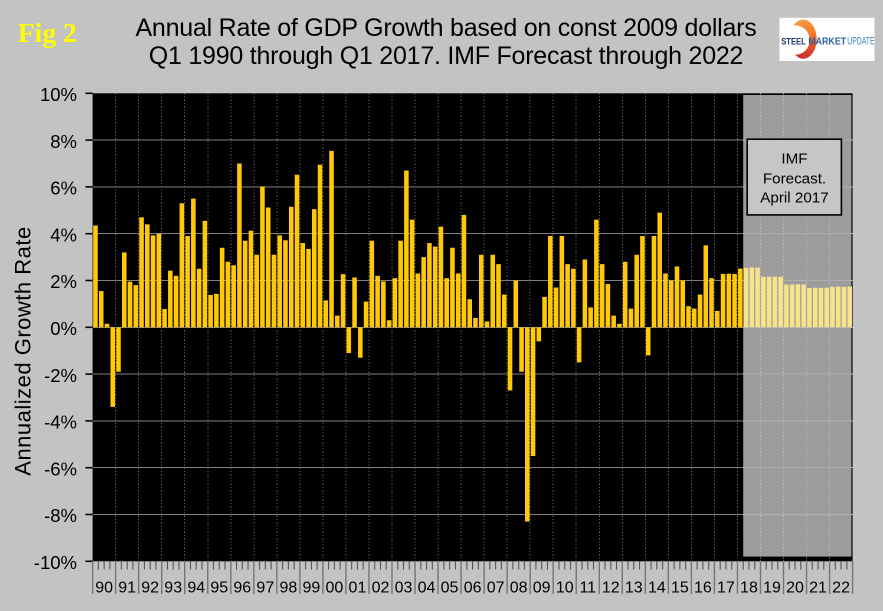 This screenshot has width=883, height=611. I want to click on svg-text: 95, so click(219, 587).